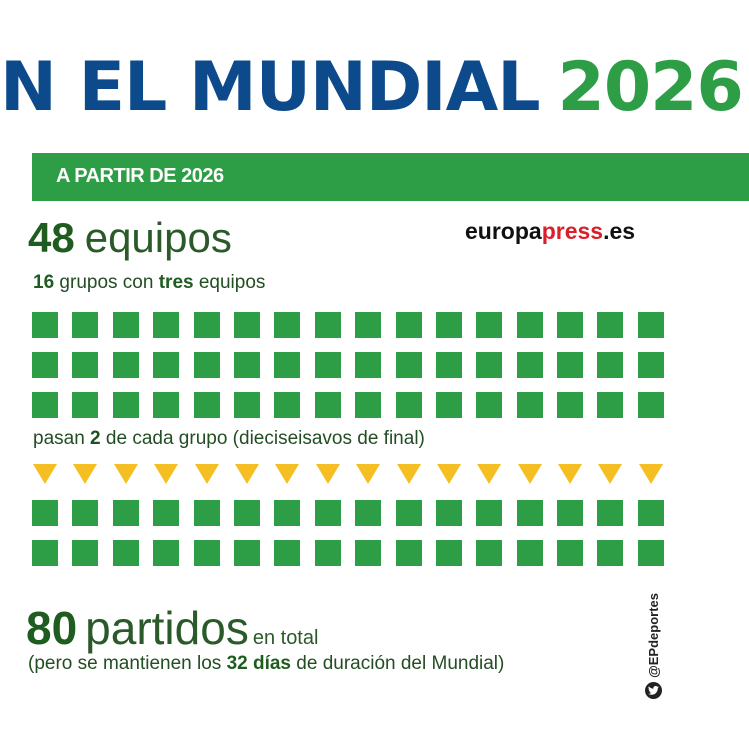  Describe the element at coordinates (44, 282) in the screenshot. I see `groups-number: 16` at that location.